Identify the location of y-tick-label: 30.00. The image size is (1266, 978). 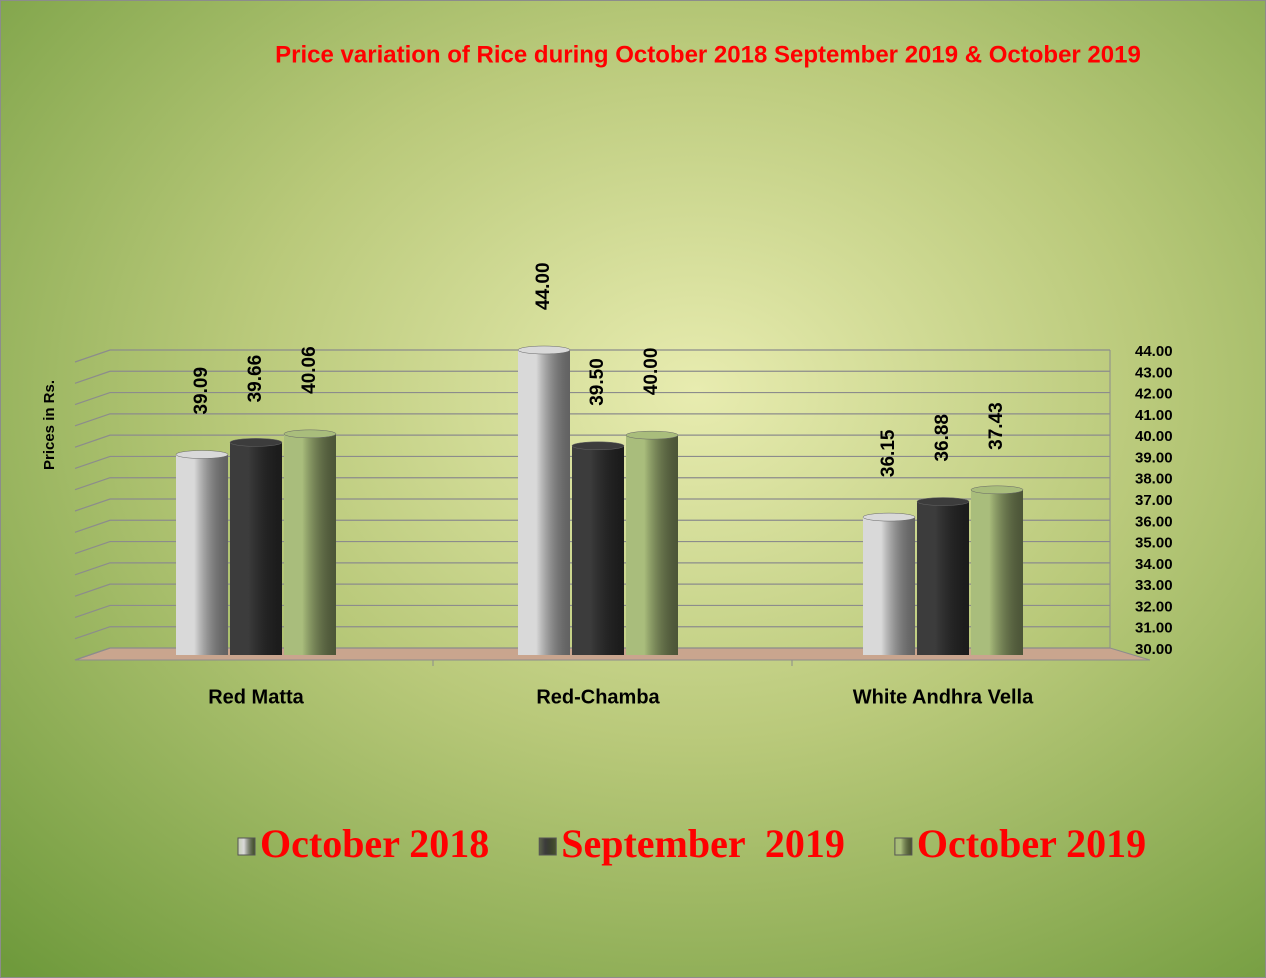
(1154, 649).